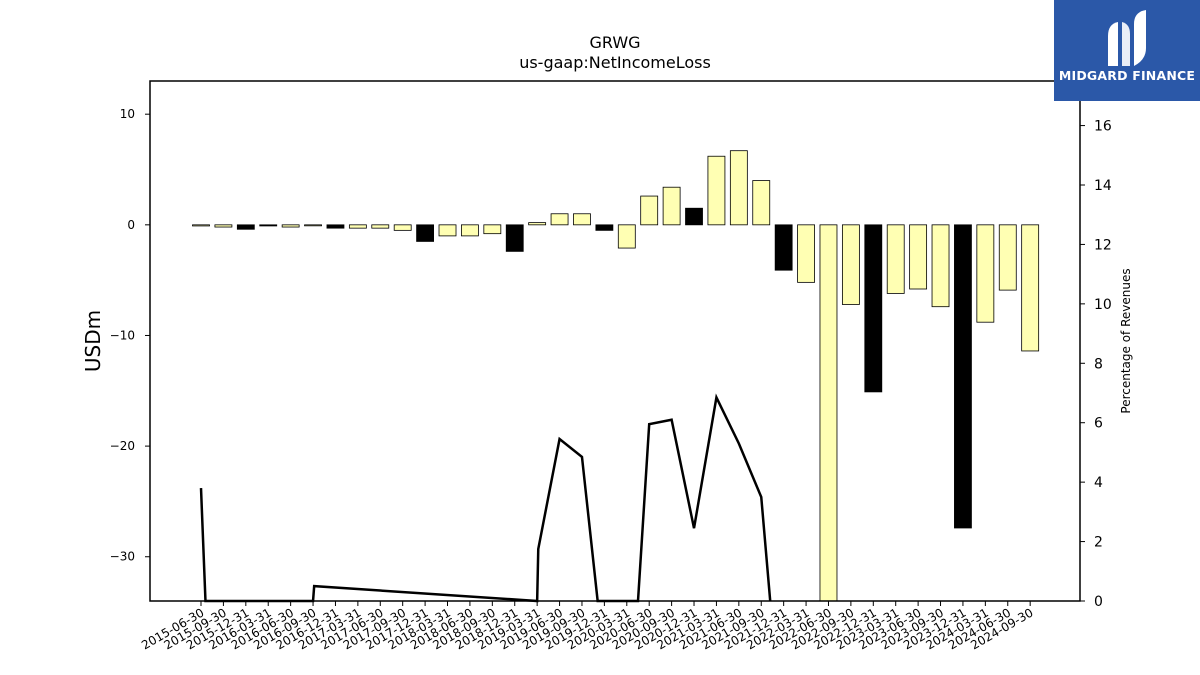 This screenshot has height=675, width=1200. I want to click on y2-tick-label: 16, so click(1103, 127).